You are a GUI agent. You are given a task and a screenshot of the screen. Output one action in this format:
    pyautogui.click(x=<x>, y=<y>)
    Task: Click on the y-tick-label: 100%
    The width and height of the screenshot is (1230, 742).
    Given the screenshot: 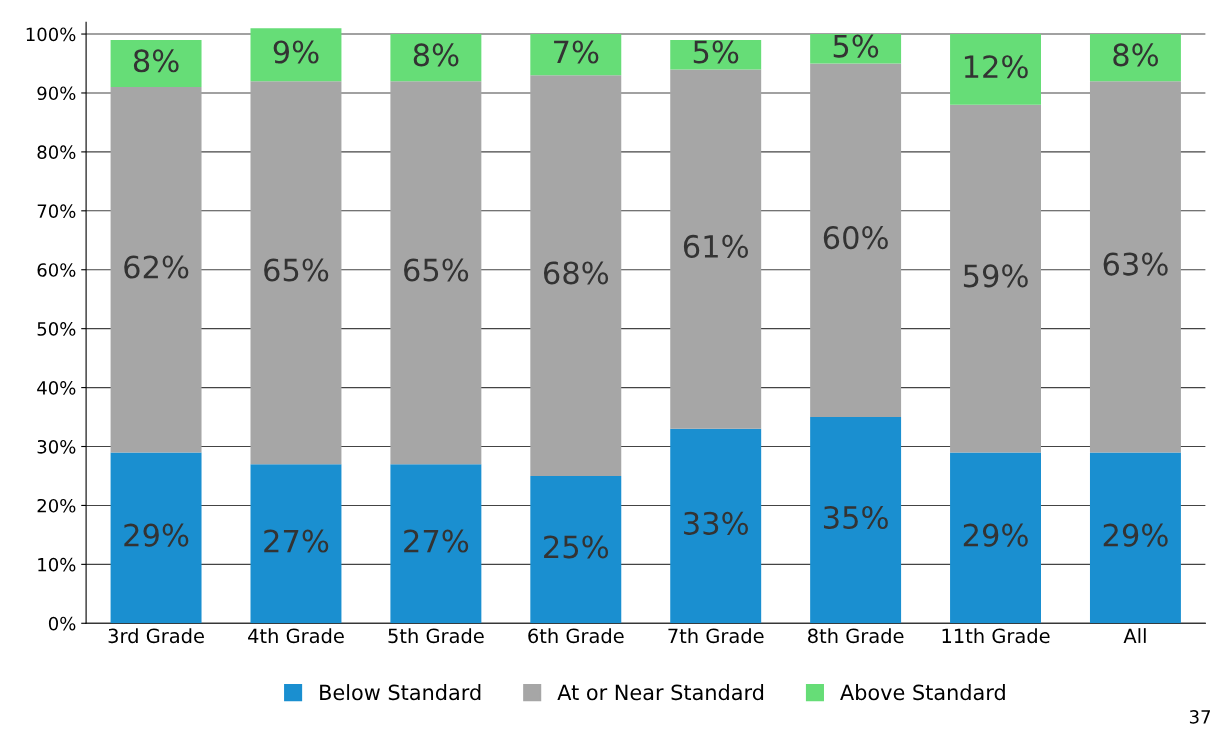 What is the action you would take?
    pyautogui.click(x=51, y=34)
    